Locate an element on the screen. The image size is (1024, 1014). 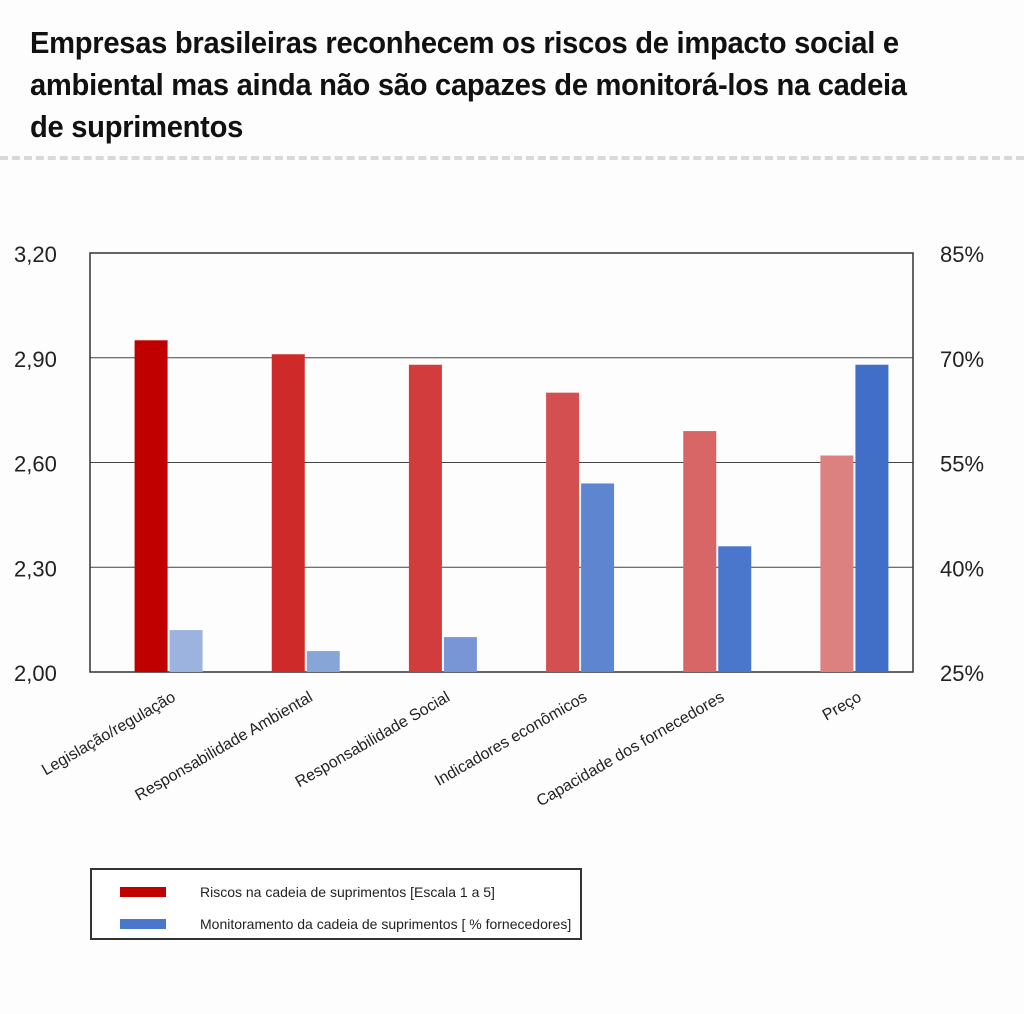
title-divider is located at coordinates (512, 158).